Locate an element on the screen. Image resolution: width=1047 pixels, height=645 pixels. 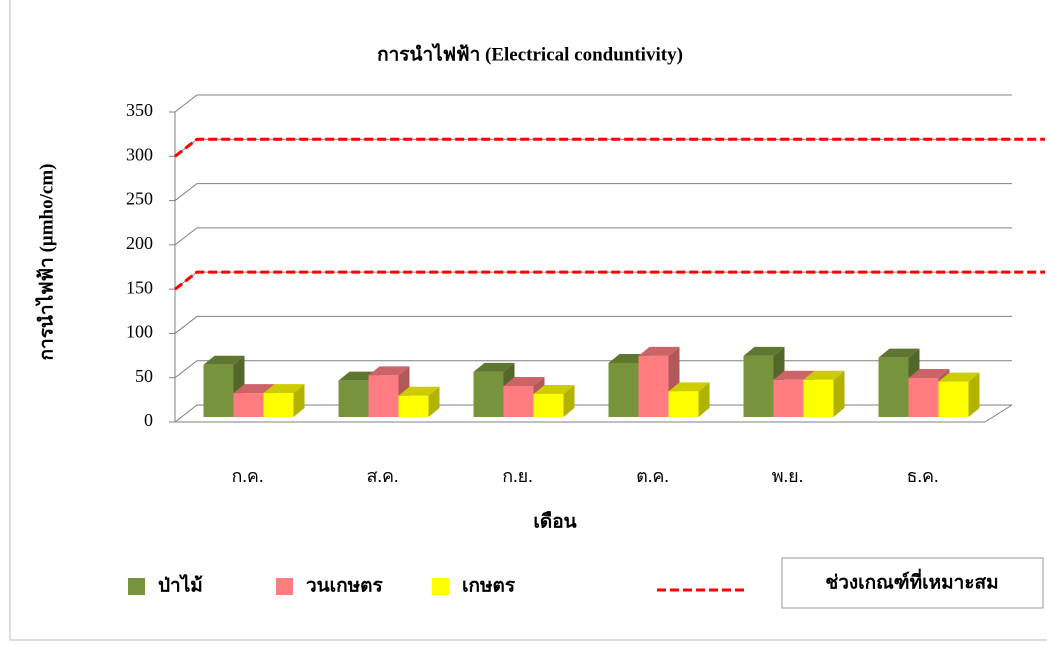
x-tick-label: ธ.ค. is located at coordinates (922, 476).